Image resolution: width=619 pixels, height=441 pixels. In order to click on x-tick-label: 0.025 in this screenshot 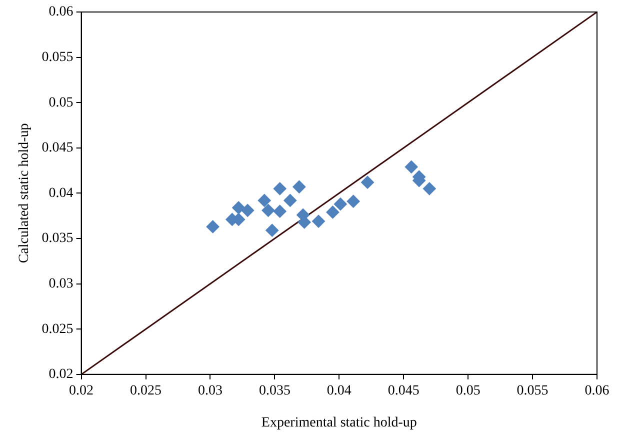, I will do `click(146, 390)`.